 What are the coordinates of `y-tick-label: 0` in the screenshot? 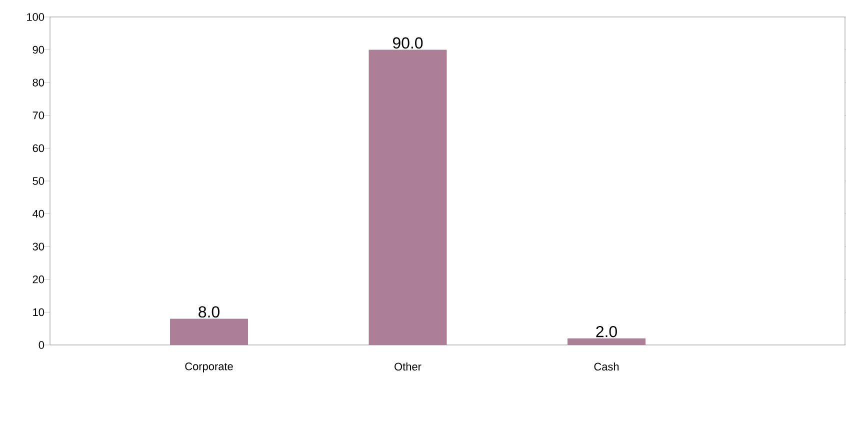 It's located at (41, 345).